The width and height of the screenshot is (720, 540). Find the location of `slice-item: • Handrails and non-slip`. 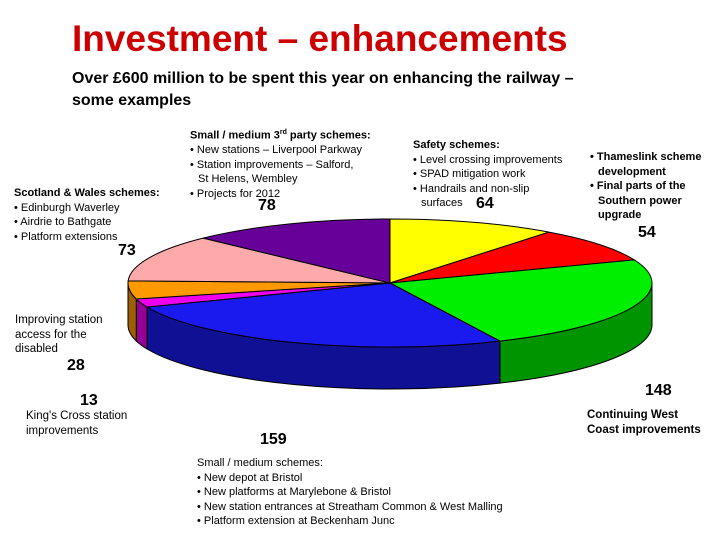

slice-item: • Handrails and non-slip is located at coordinates (471, 188).